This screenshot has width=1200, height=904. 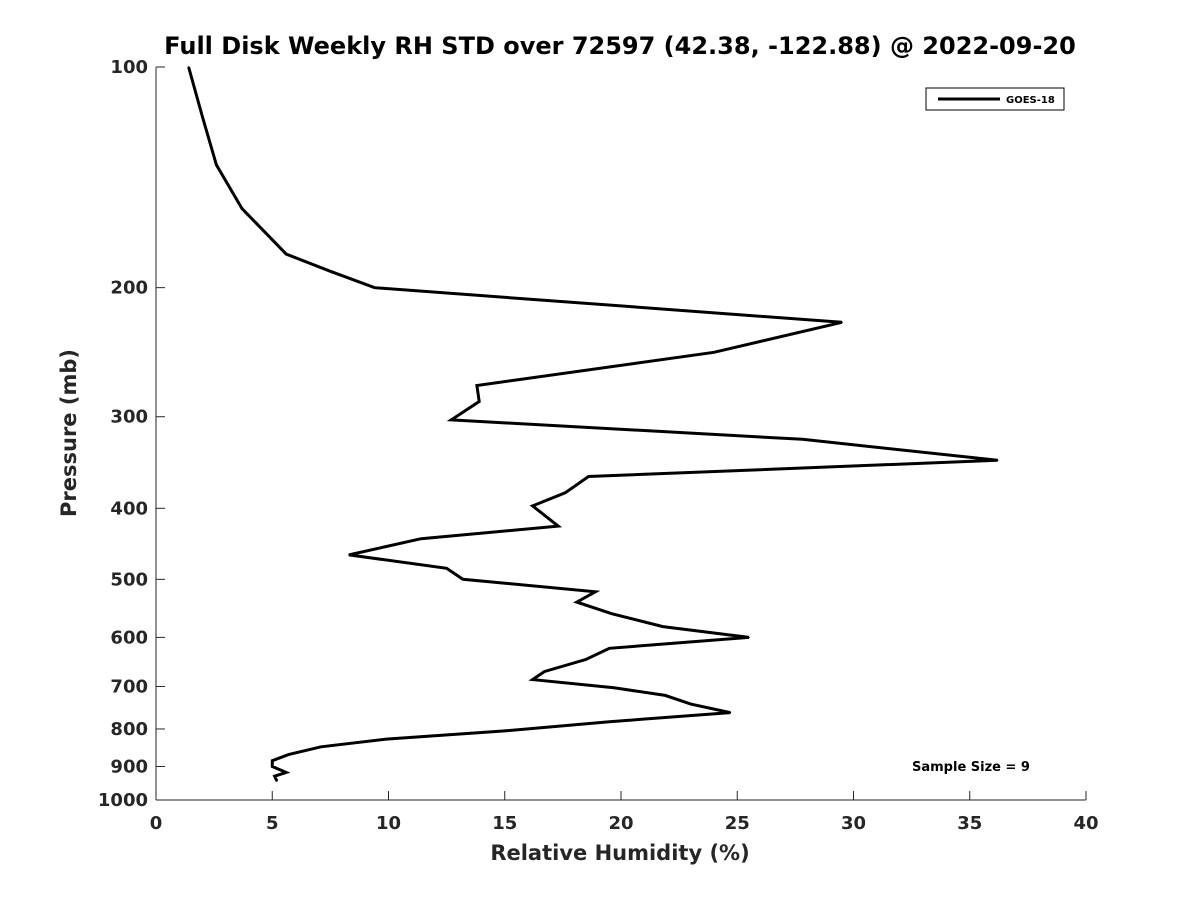 What do you see at coordinates (272, 823) in the screenshot?
I see `x-tick-label: 5` at bounding box center [272, 823].